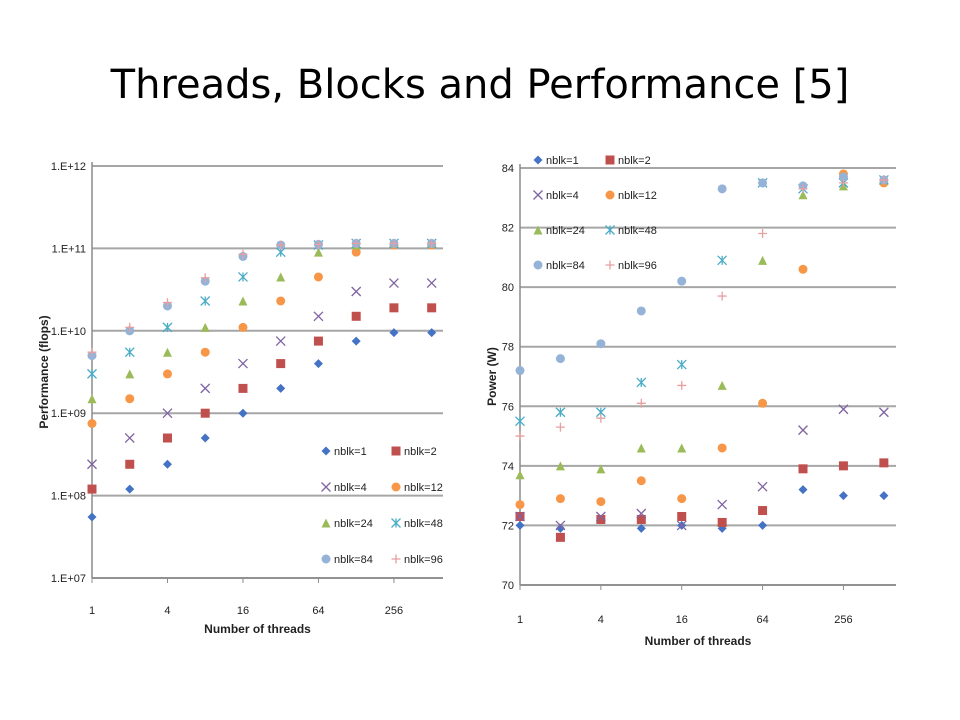 This screenshot has height=720, width=960. What do you see at coordinates (508, 586) in the screenshot?
I see `y-tick-label: 70` at bounding box center [508, 586].